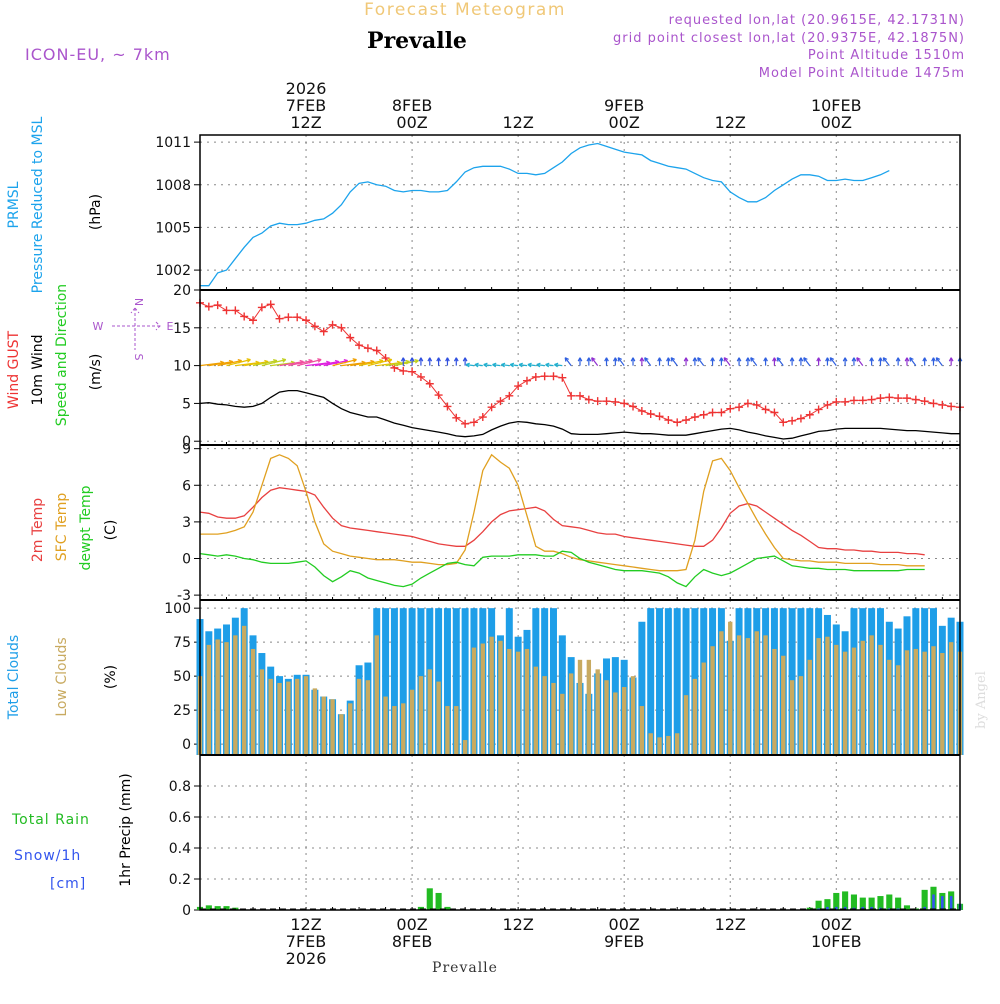 The height and width of the screenshot is (1004, 1000). I want to click on y-tick-label: 1011, so click(173, 143).